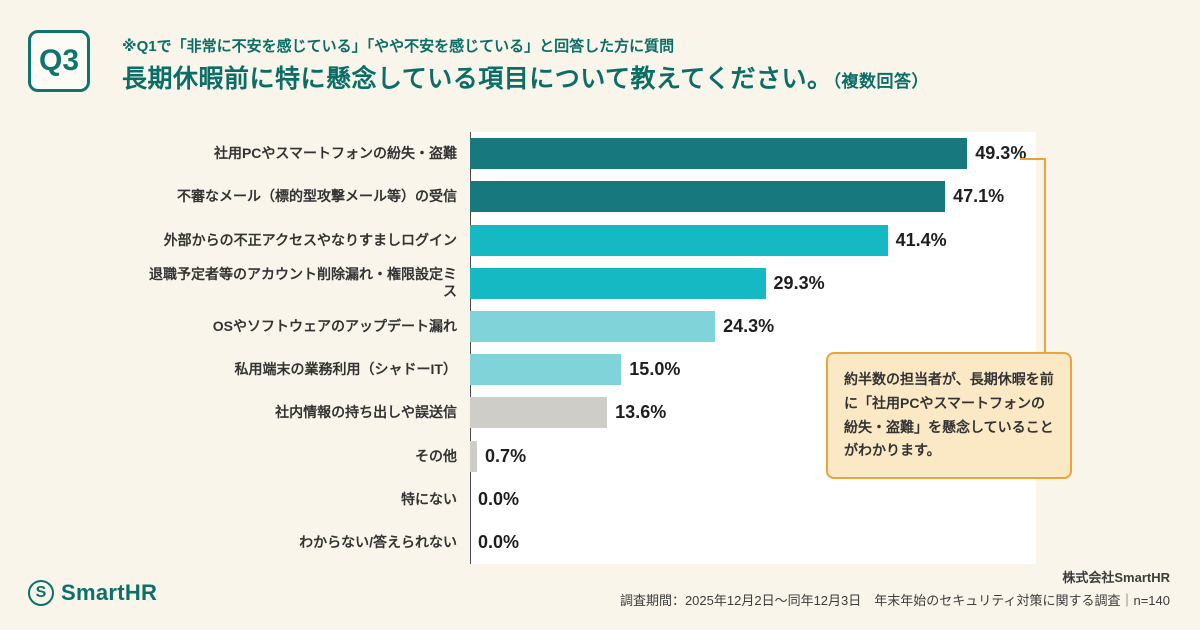 The image size is (1200, 630). What do you see at coordinates (979, 196) in the screenshot?
I see `value-label: 47.1%` at bounding box center [979, 196].